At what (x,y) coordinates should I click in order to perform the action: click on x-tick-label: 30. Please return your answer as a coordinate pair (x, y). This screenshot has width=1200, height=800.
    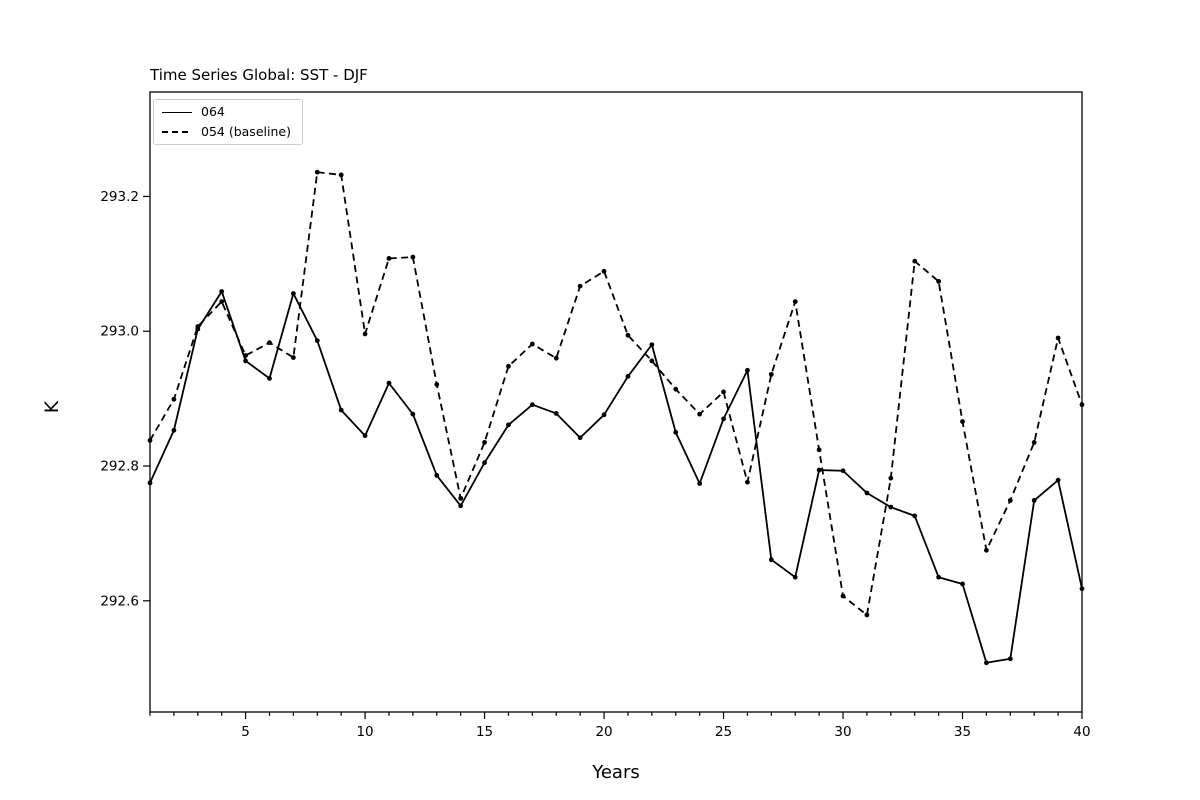
    Looking at the image, I should click on (842, 732).